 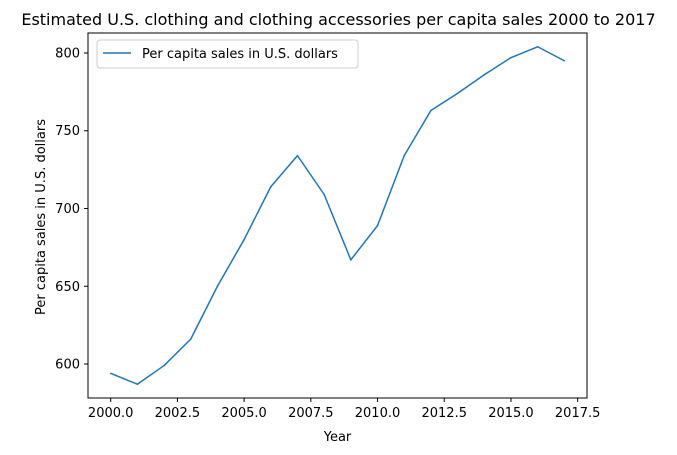 What do you see at coordinates (240, 54) in the screenshot?
I see `legend-label: Per capita sales in U.S. dollars` at bounding box center [240, 54].